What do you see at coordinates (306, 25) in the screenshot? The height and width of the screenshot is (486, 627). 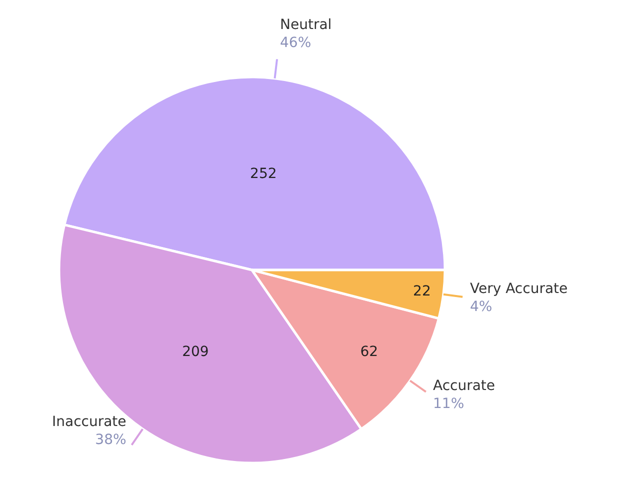 I see `slice-label: Neutral` at bounding box center [306, 25].